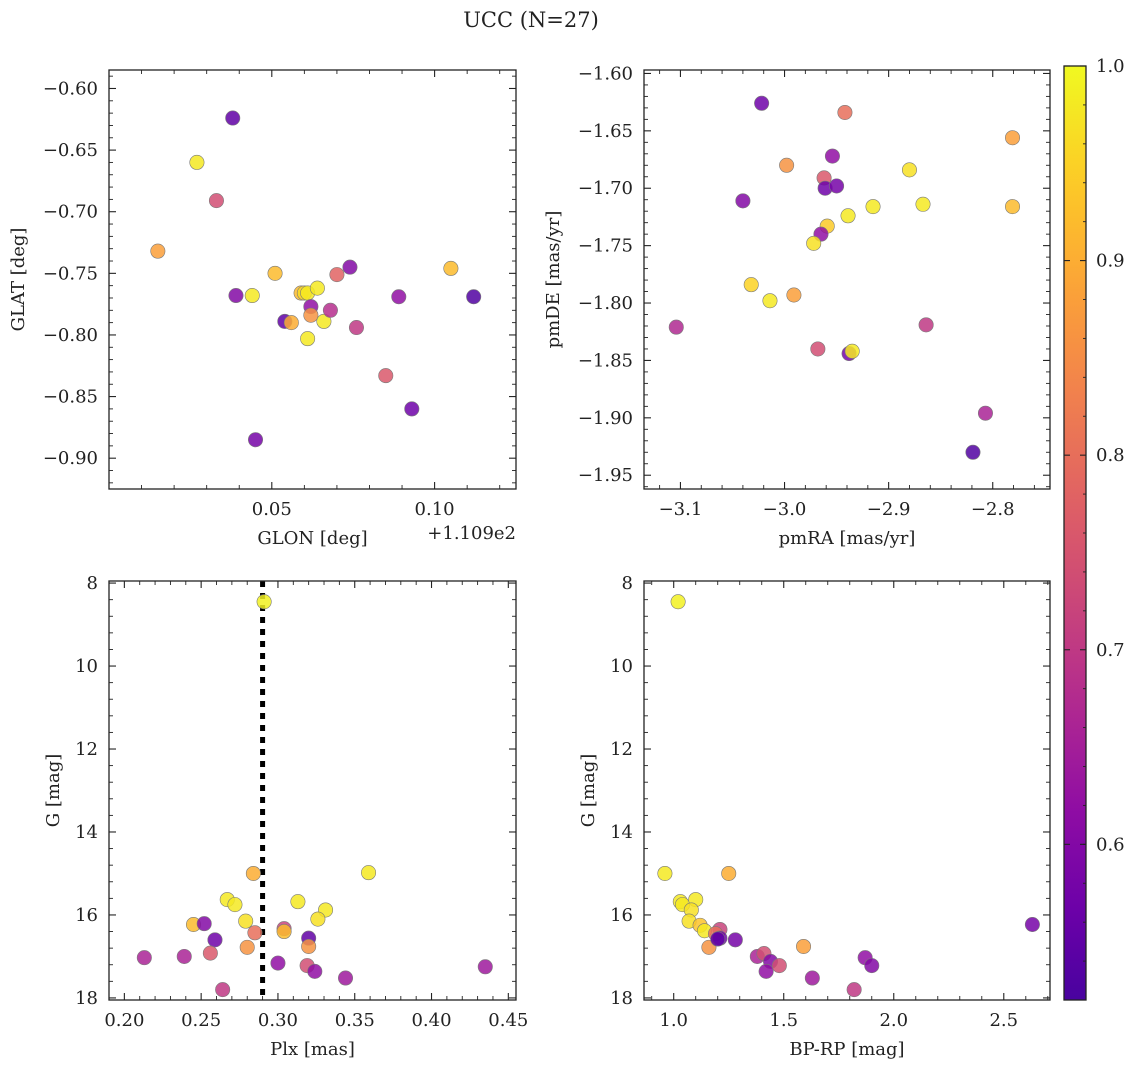 The height and width of the screenshot is (1067, 1136). Describe the element at coordinates (435, 509) in the screenshot. I see `x-tick-label: 0.10` at that location.